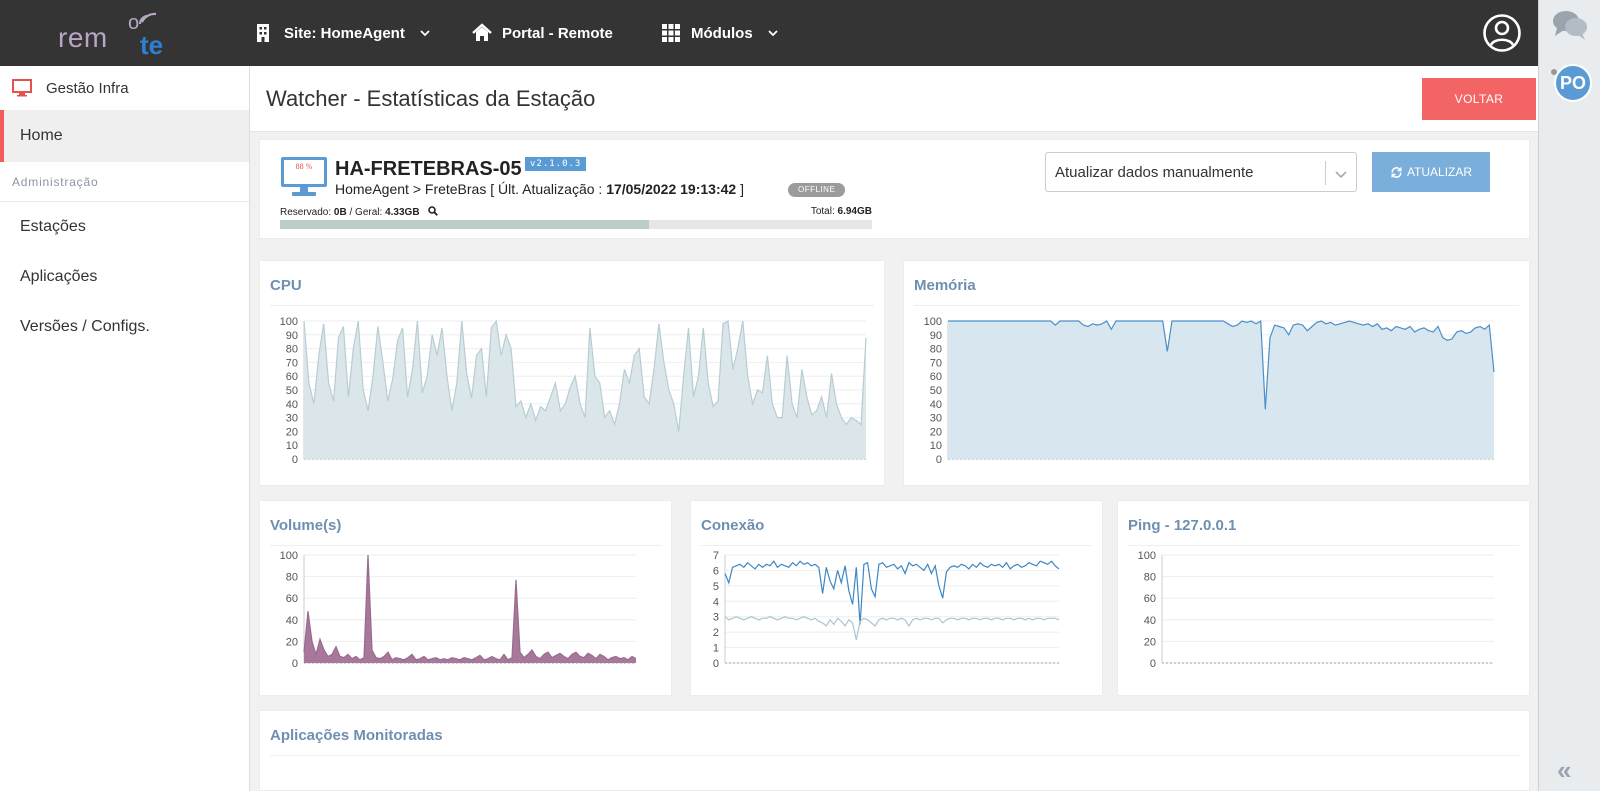  Describe the element at coordinates (841, 211) in the screenshot. I see `disk-total: Total: 6.94GB` at that location.